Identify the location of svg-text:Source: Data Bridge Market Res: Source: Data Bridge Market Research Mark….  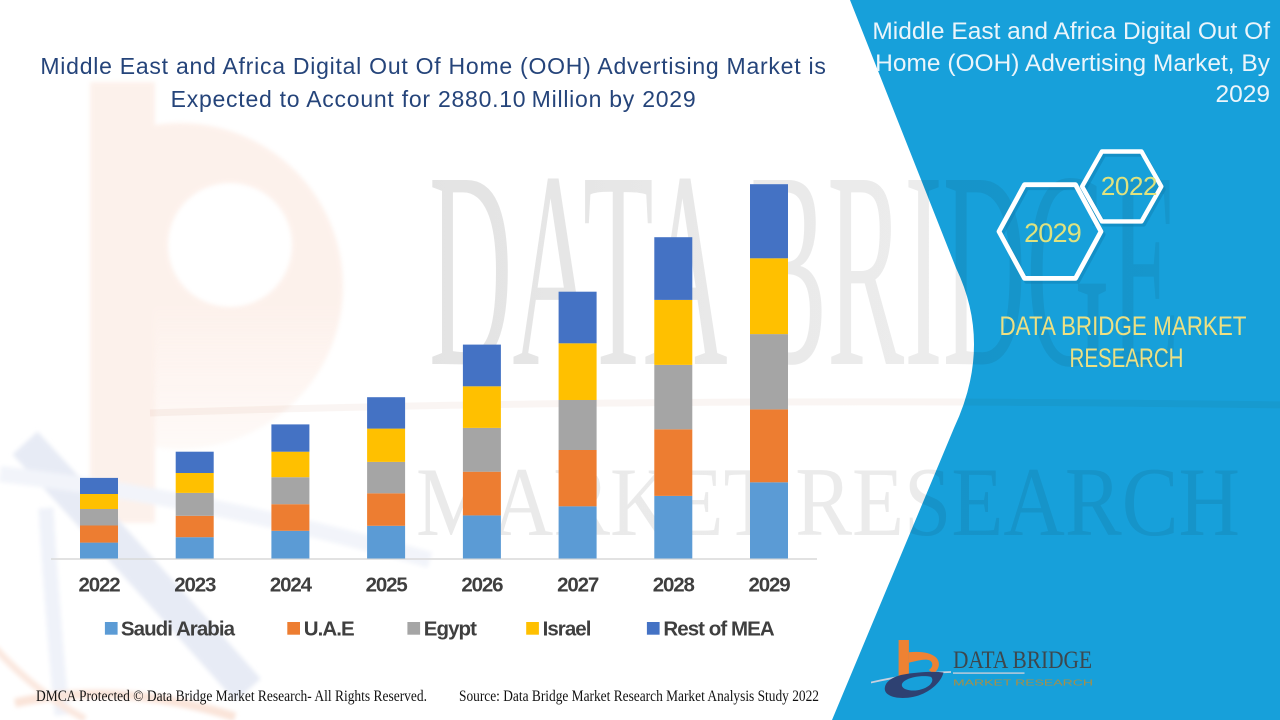
(639, 696).